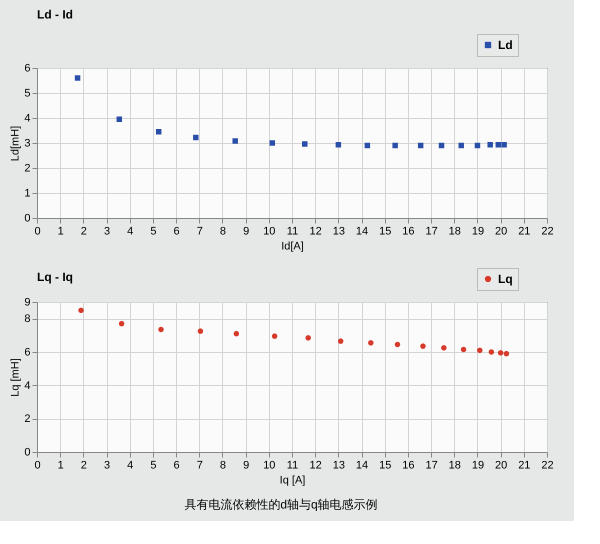  Describe the element at coordinates (505, 45) in the screenshot. I see `legend-label: Ld` at that location.